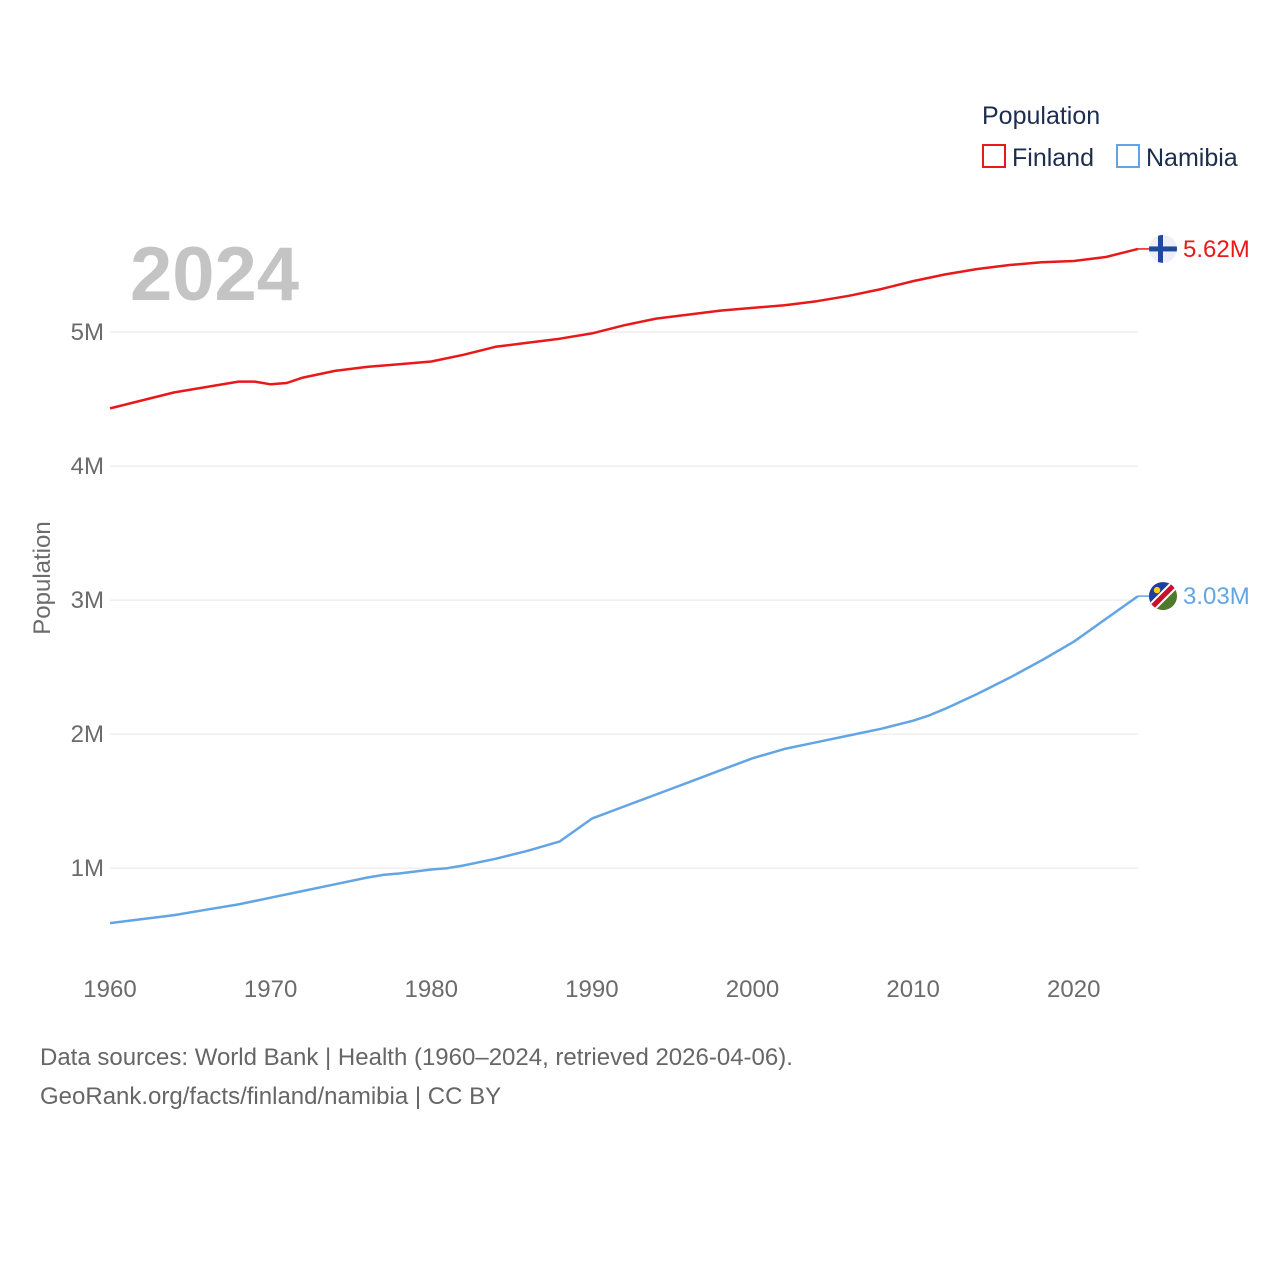  What do you see at coordinates (214, 274) in the screenshot?
I see `year-label: 2024` at bounding box center [214, 274].